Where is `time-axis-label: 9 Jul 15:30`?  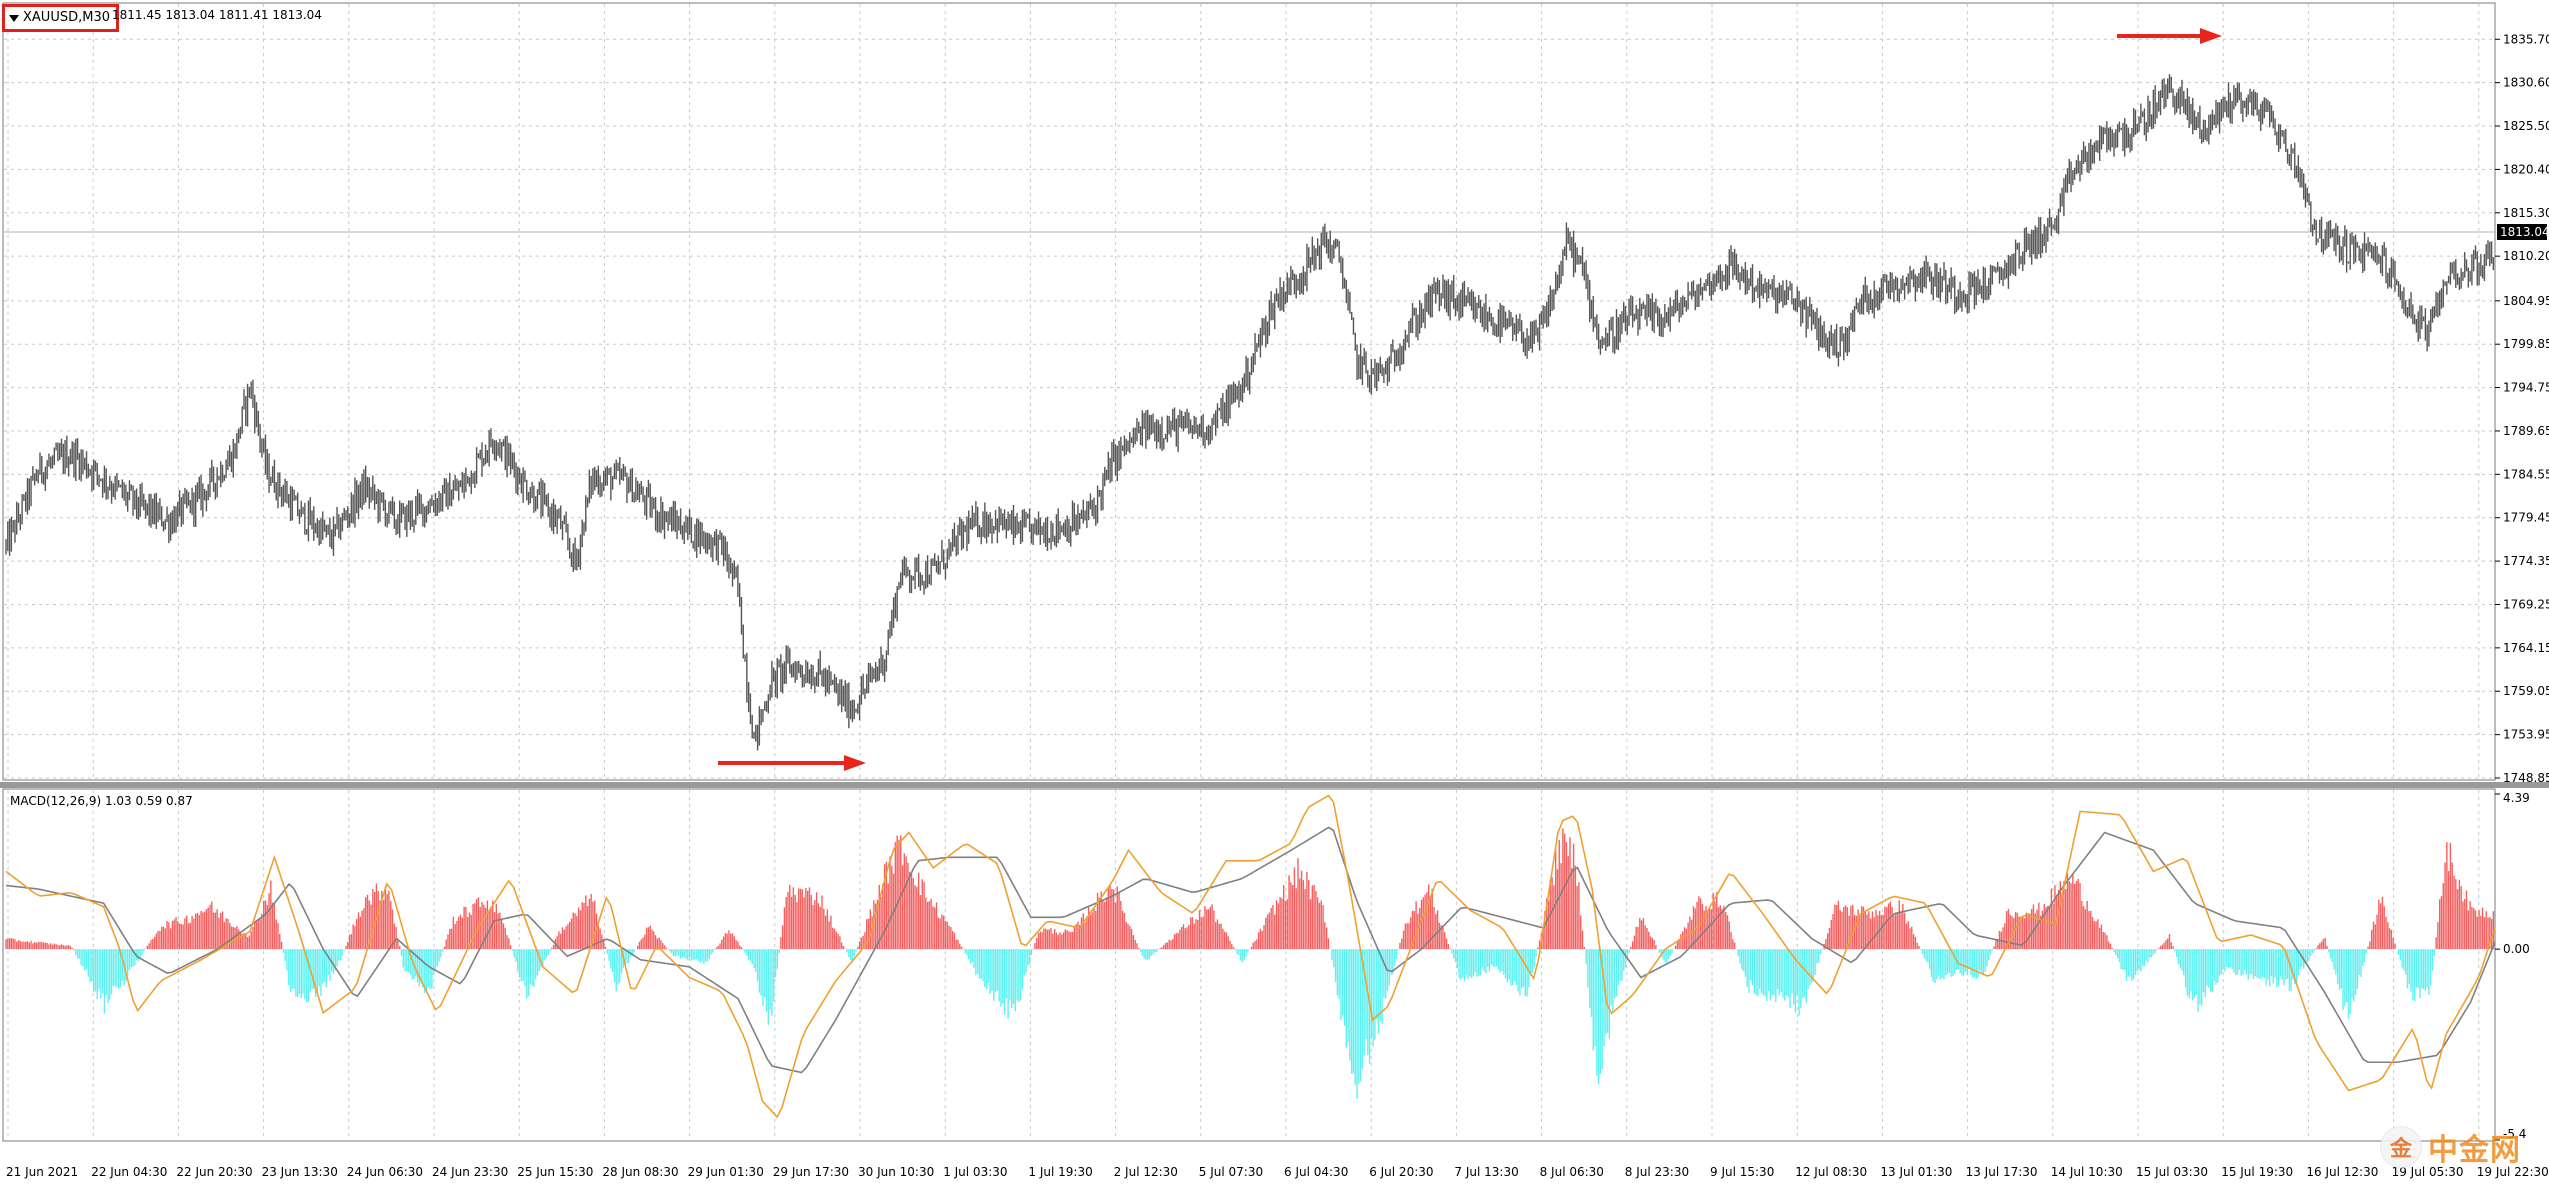
time-axis-label: 9 Jul 15:30 is located at coordinates (1742, 1172).